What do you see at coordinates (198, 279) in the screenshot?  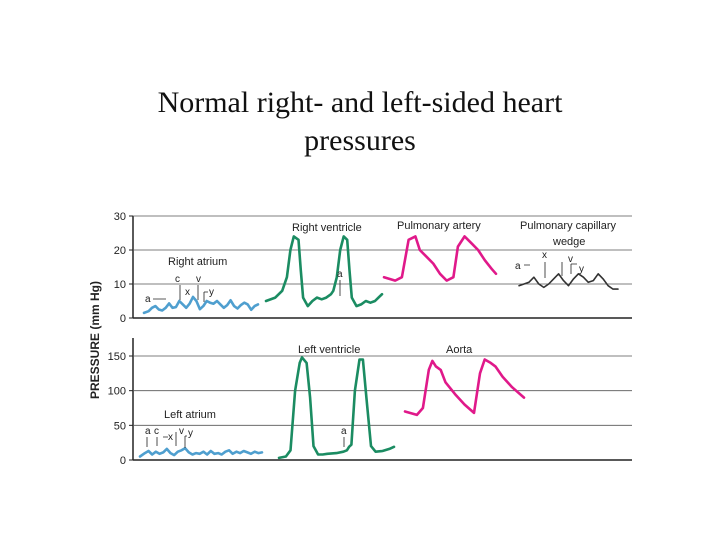 I see `ra-wave-v: v` at bounding box center [198, 279].